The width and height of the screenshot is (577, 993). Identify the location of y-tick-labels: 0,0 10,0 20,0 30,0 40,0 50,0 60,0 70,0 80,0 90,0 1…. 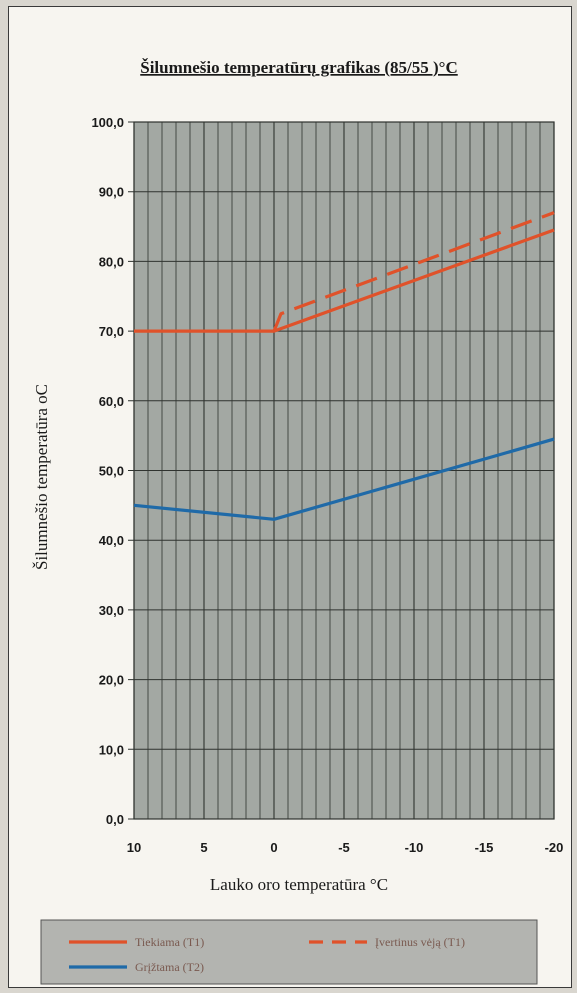
(107, 471).